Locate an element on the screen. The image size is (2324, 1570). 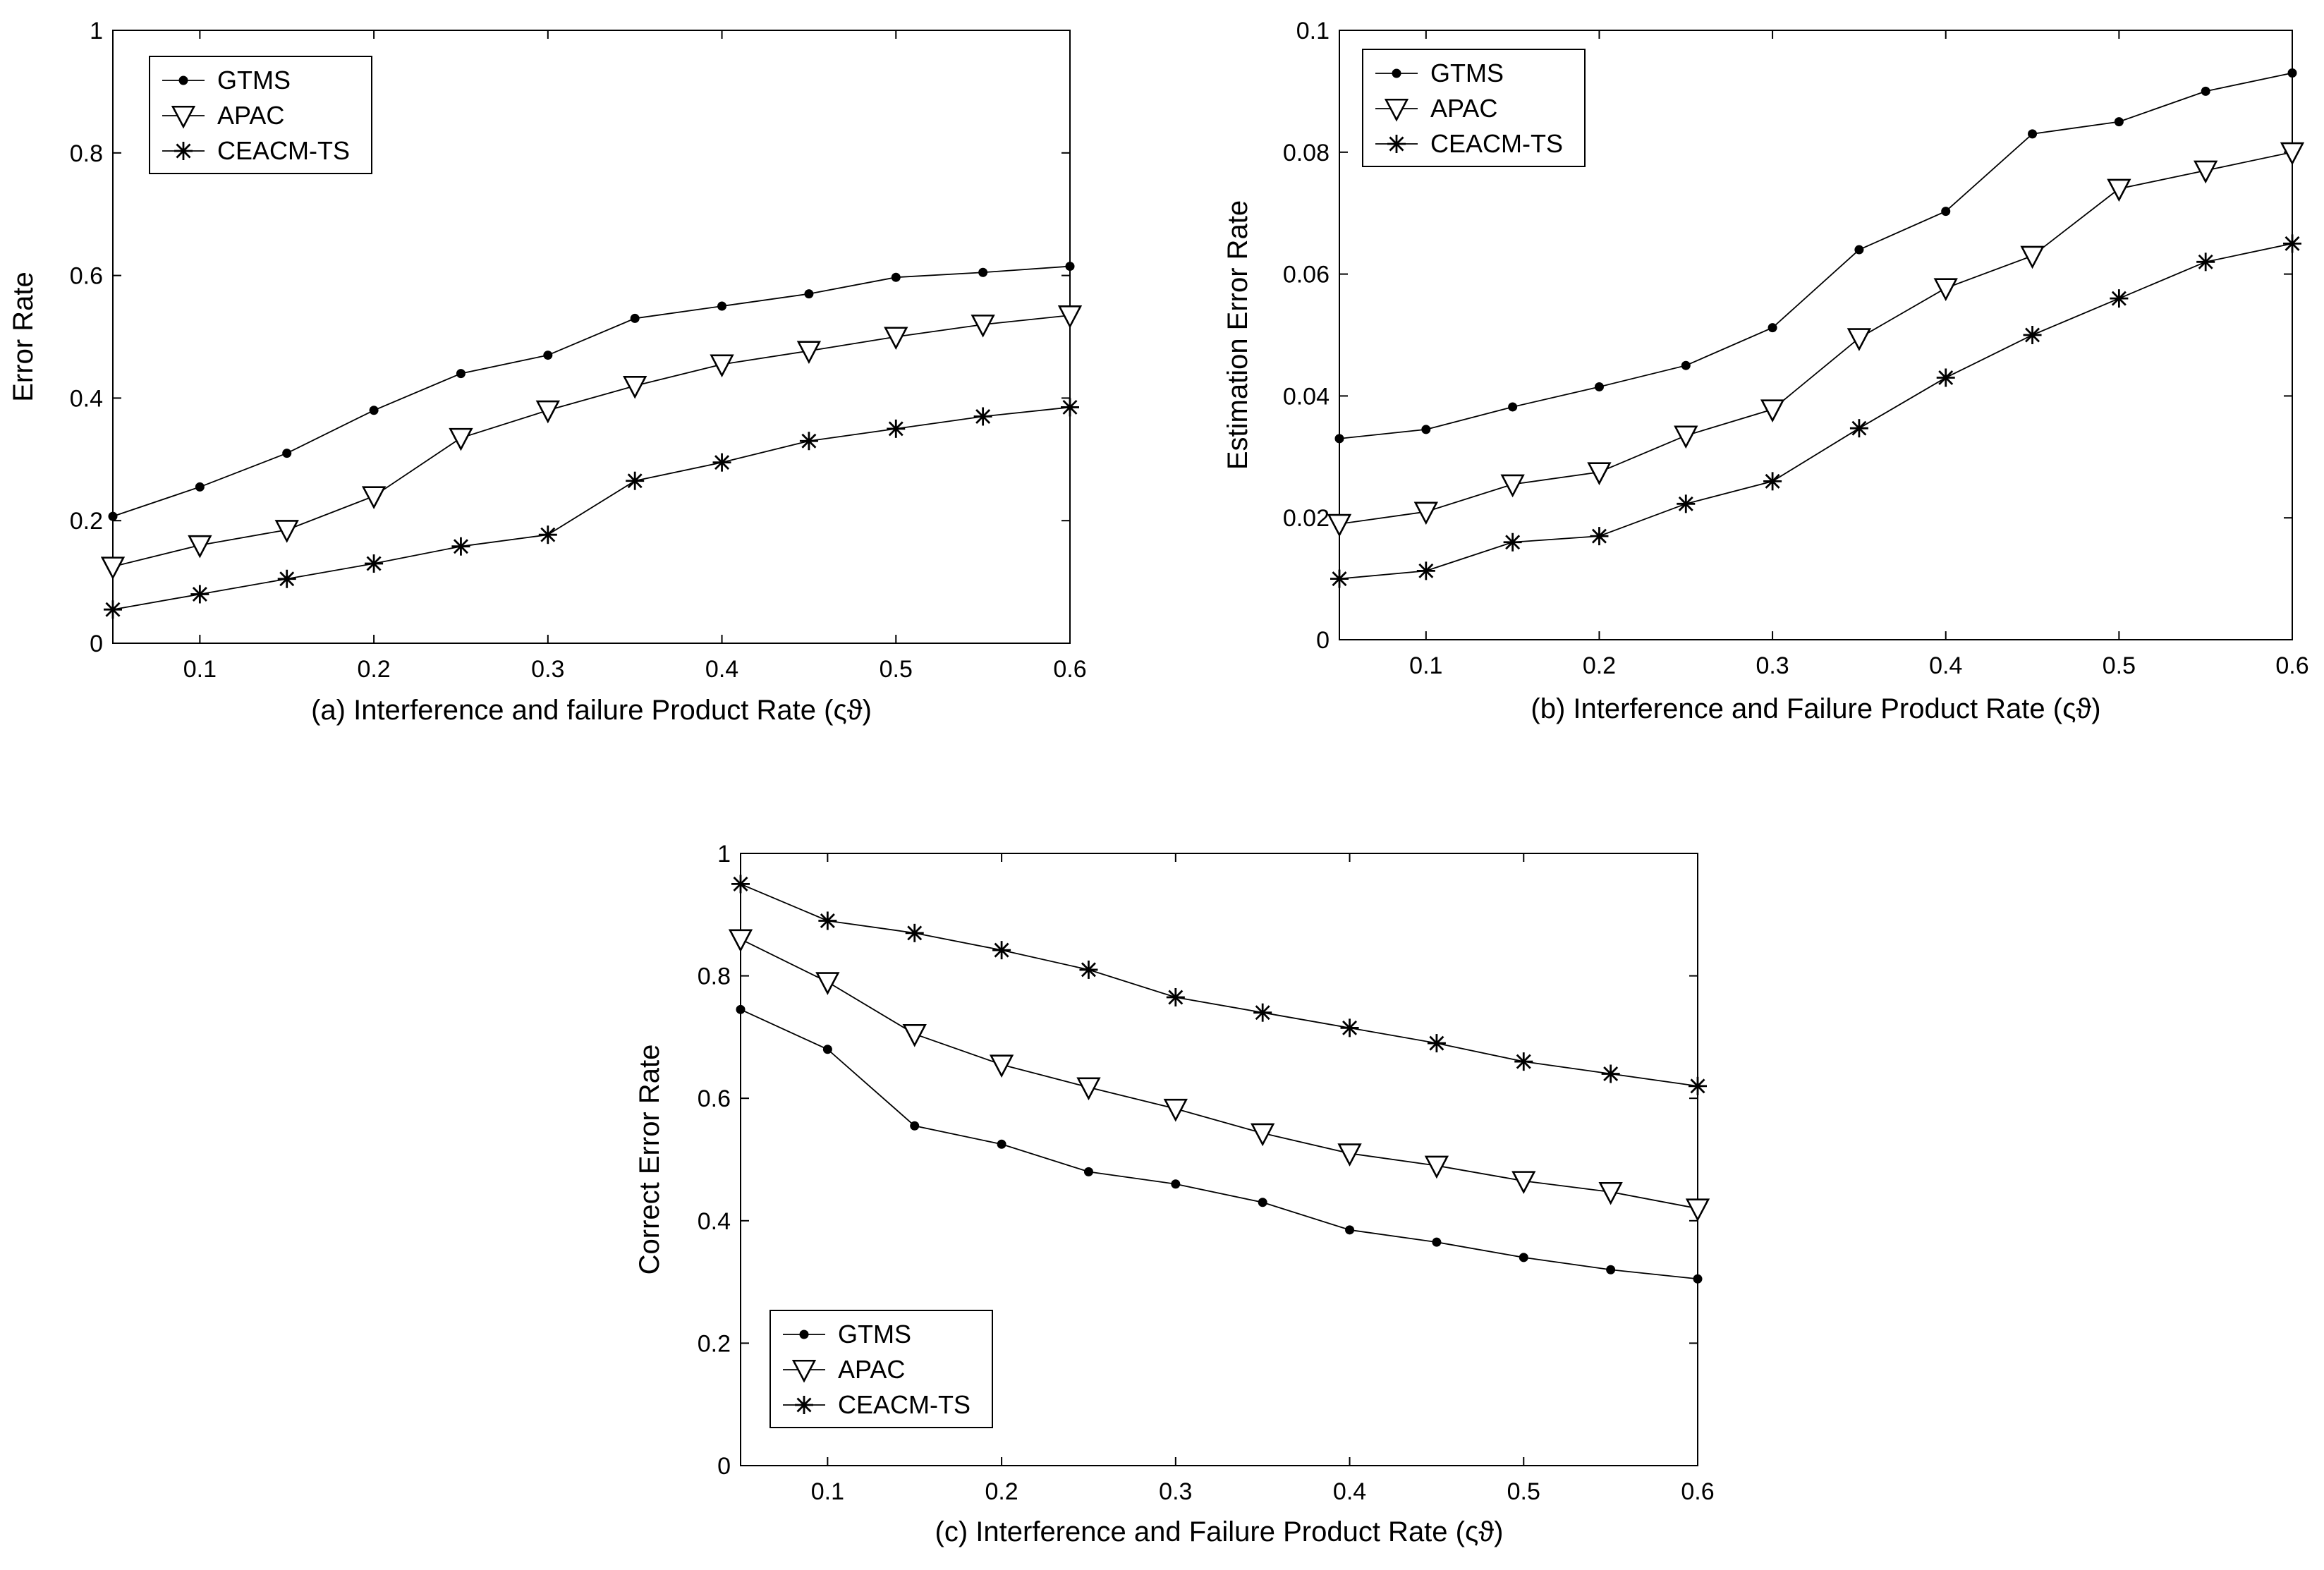
chart-a-series-apac-line is located at coordinates (591, 441).